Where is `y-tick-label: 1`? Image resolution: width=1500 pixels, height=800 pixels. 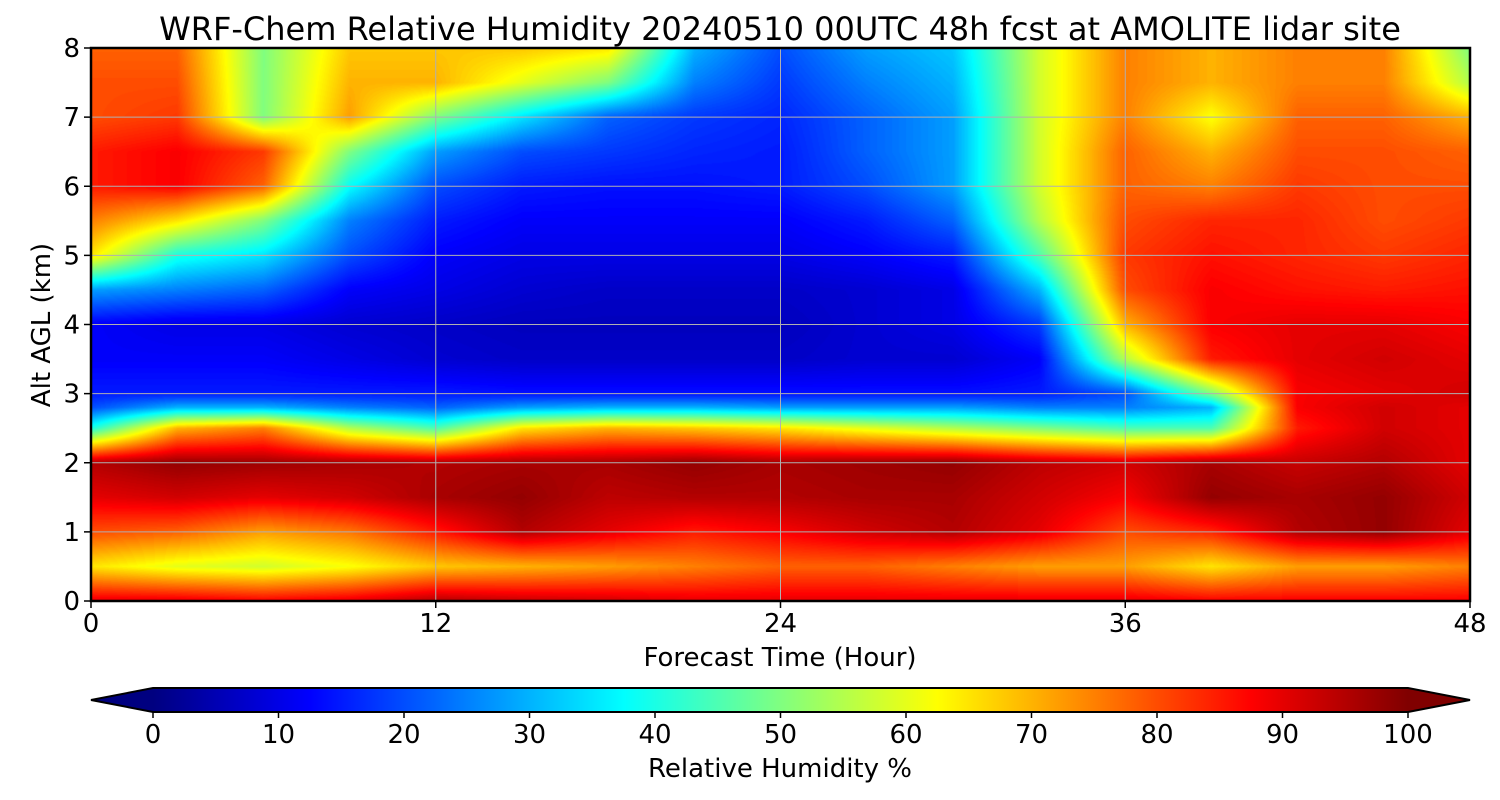 y-tick-label: 1 is located at coordinates (71, 533).